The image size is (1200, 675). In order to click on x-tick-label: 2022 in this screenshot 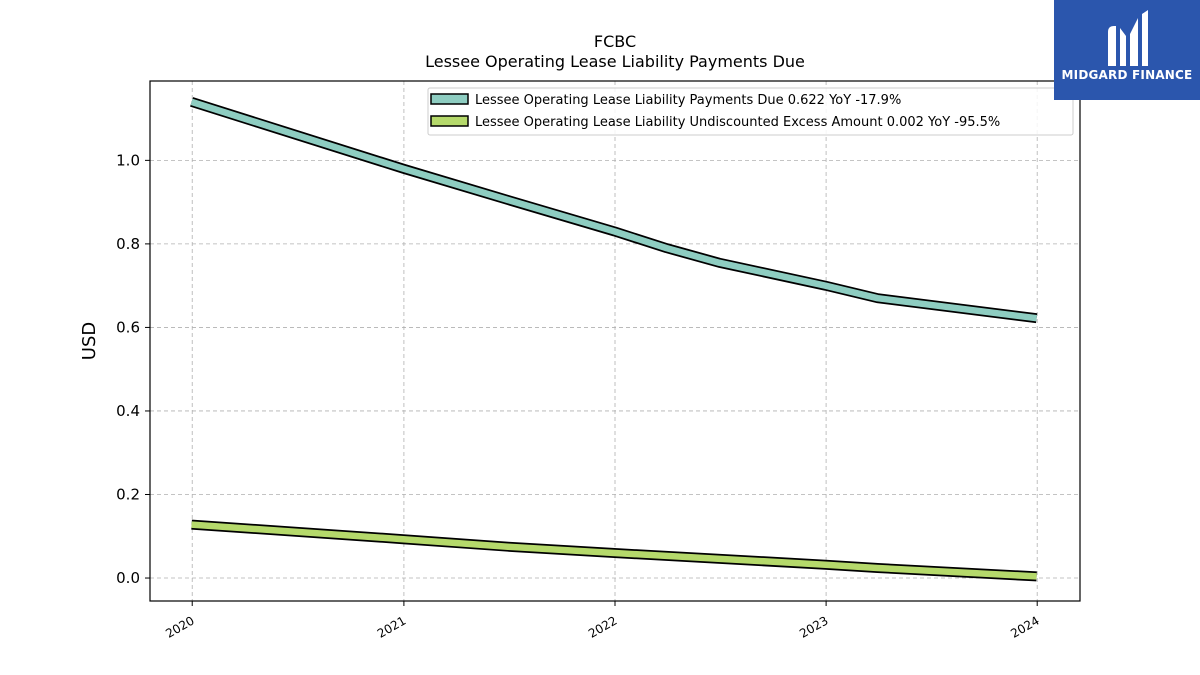, I will do `click(602, 626)`.